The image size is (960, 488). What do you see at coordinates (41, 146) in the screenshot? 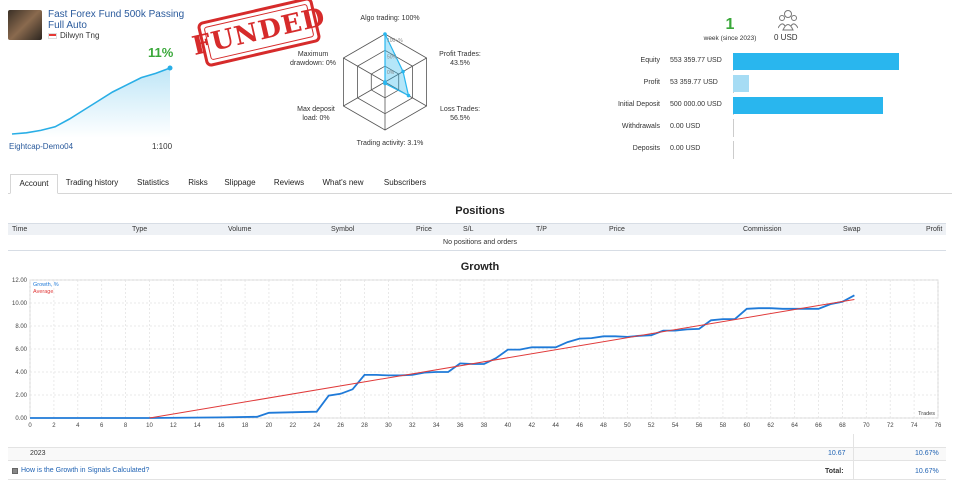
I see `account-server: Eightcap-Demo04` at bounding box center [41, 146].